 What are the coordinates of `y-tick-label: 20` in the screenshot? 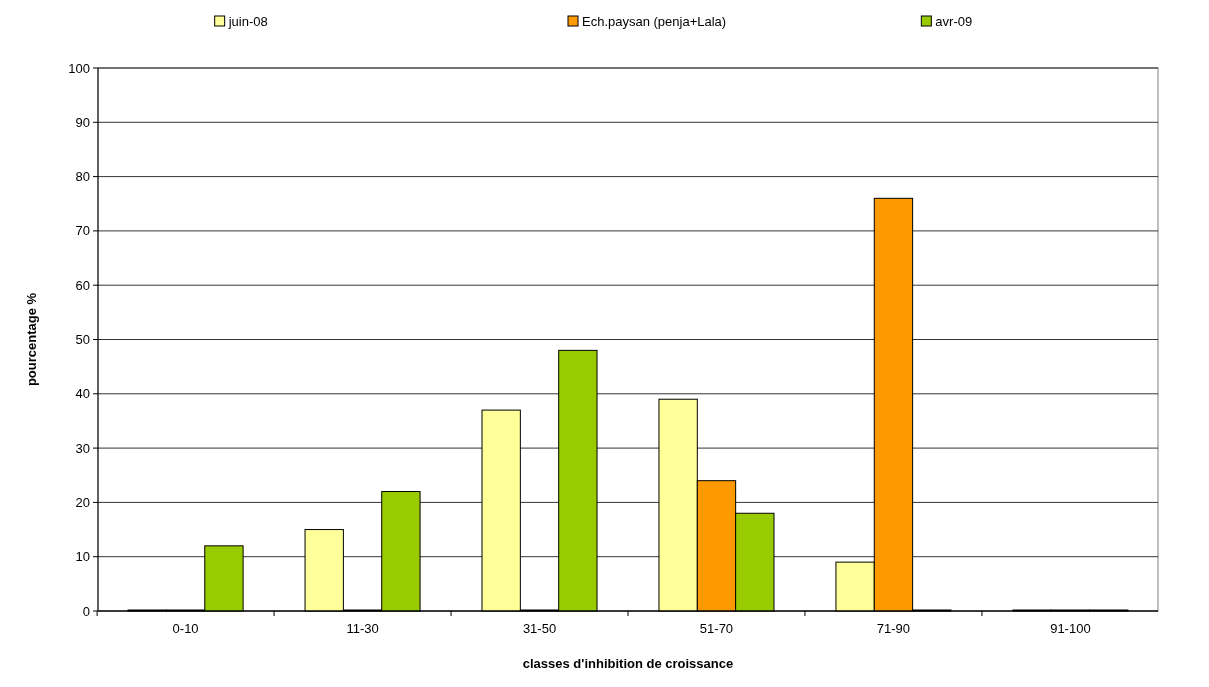 It's located at (82, 502).